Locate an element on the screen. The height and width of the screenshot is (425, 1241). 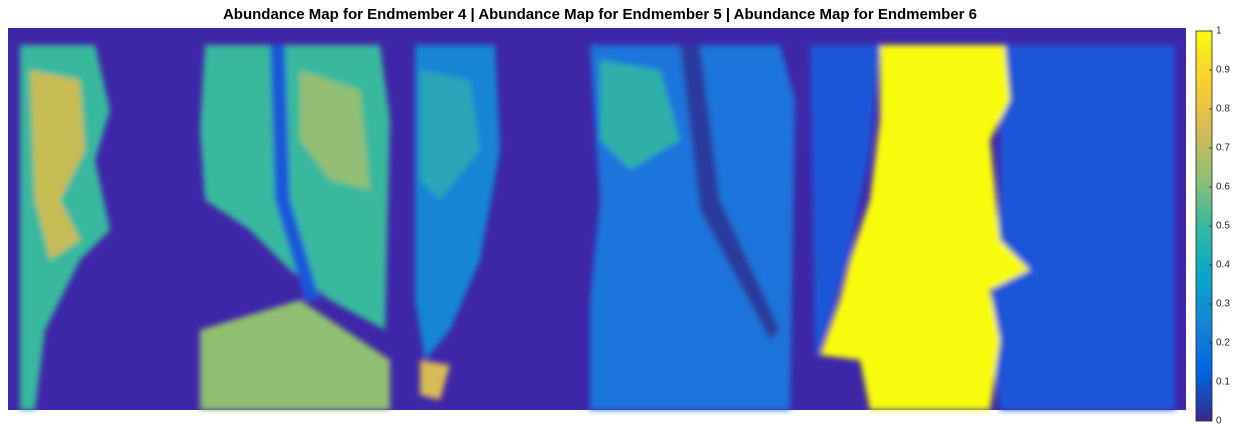
colorbar-tick-label: 0.5 is located at coordinates (1223, 226).